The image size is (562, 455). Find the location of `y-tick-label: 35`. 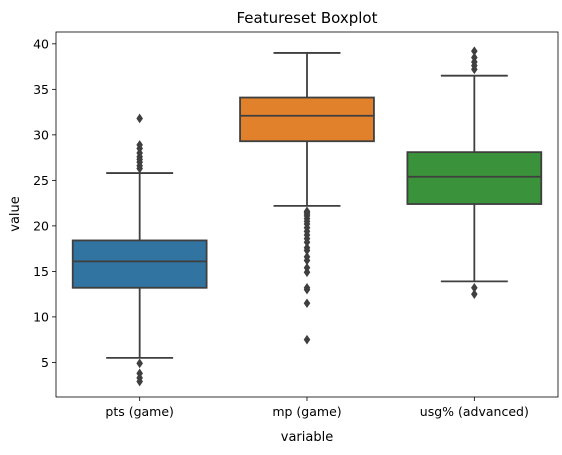

y-tick-label: 35 is located at coordinates (41, 89).